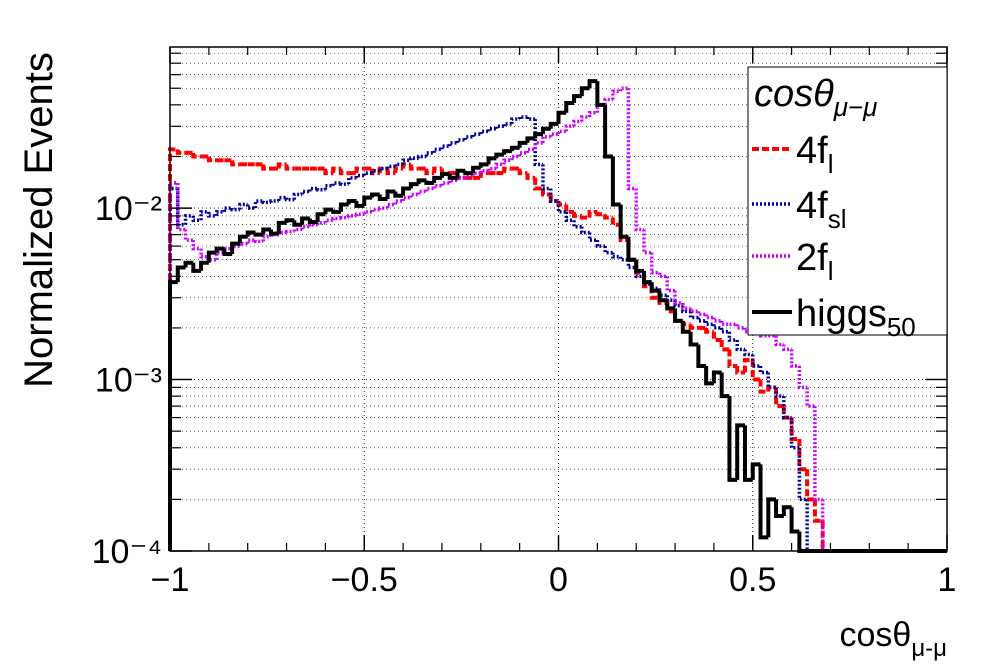 This screenshot has width=996, height=672. I want to click on x-axis-title-sub: μ-μ, so click(929, 648).